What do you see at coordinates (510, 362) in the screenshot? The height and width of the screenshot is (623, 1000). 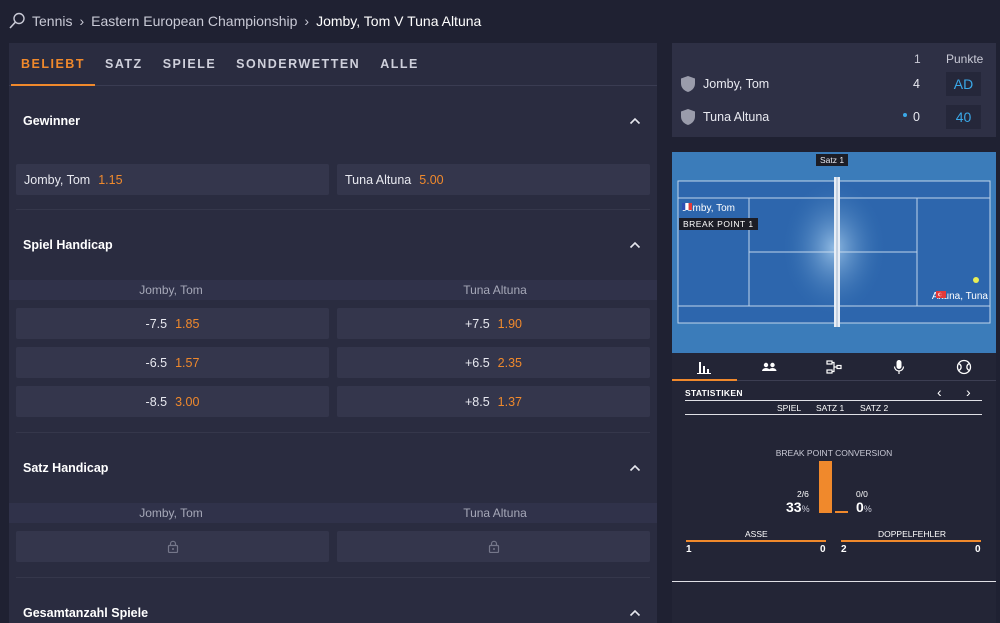 I see `option-price: 2.35` at bounding box center [510, 362].